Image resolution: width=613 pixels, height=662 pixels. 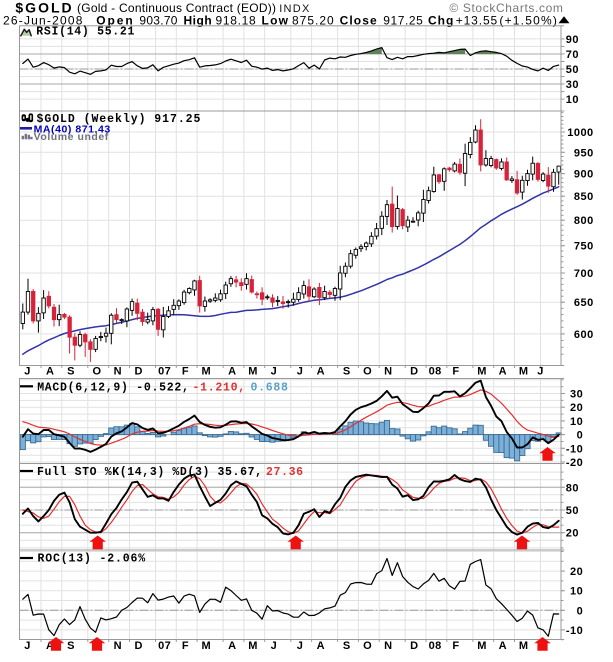 I want to click on svg-text: $GOLD, so click(x=44, y=8).